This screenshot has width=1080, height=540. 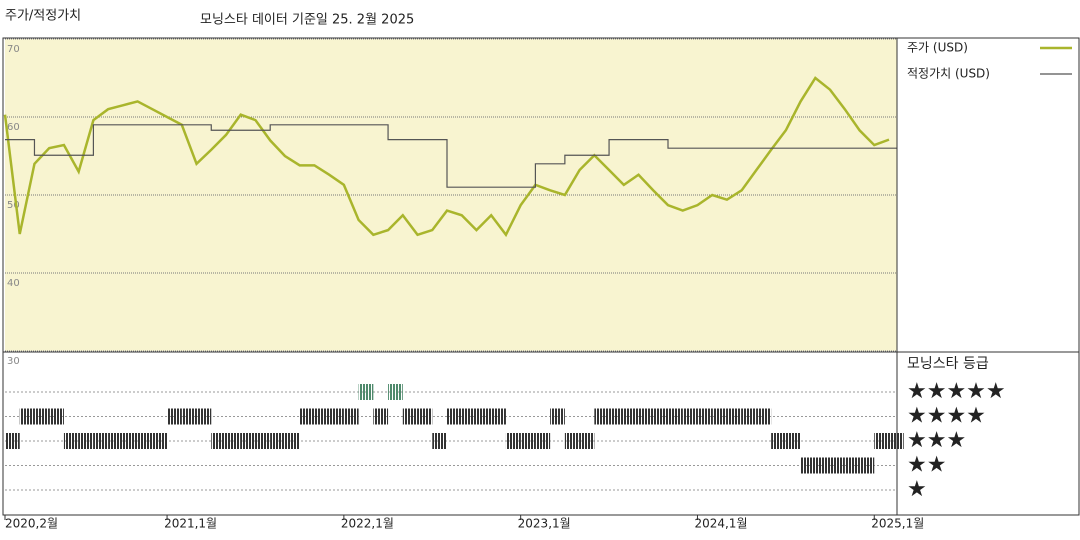 What do you see at coordinates (948, 364) in the screenshot?
I see `rating-title: 모닝스타 등급` at bounding box center [948, 364].